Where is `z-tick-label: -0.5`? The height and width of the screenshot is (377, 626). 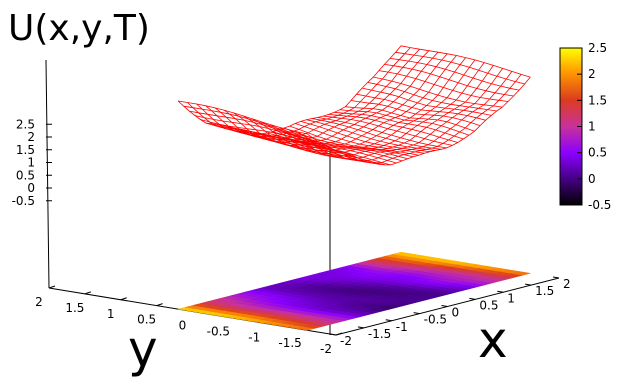 z-tick-label: -0.5 is located at coordinates (23, 201).